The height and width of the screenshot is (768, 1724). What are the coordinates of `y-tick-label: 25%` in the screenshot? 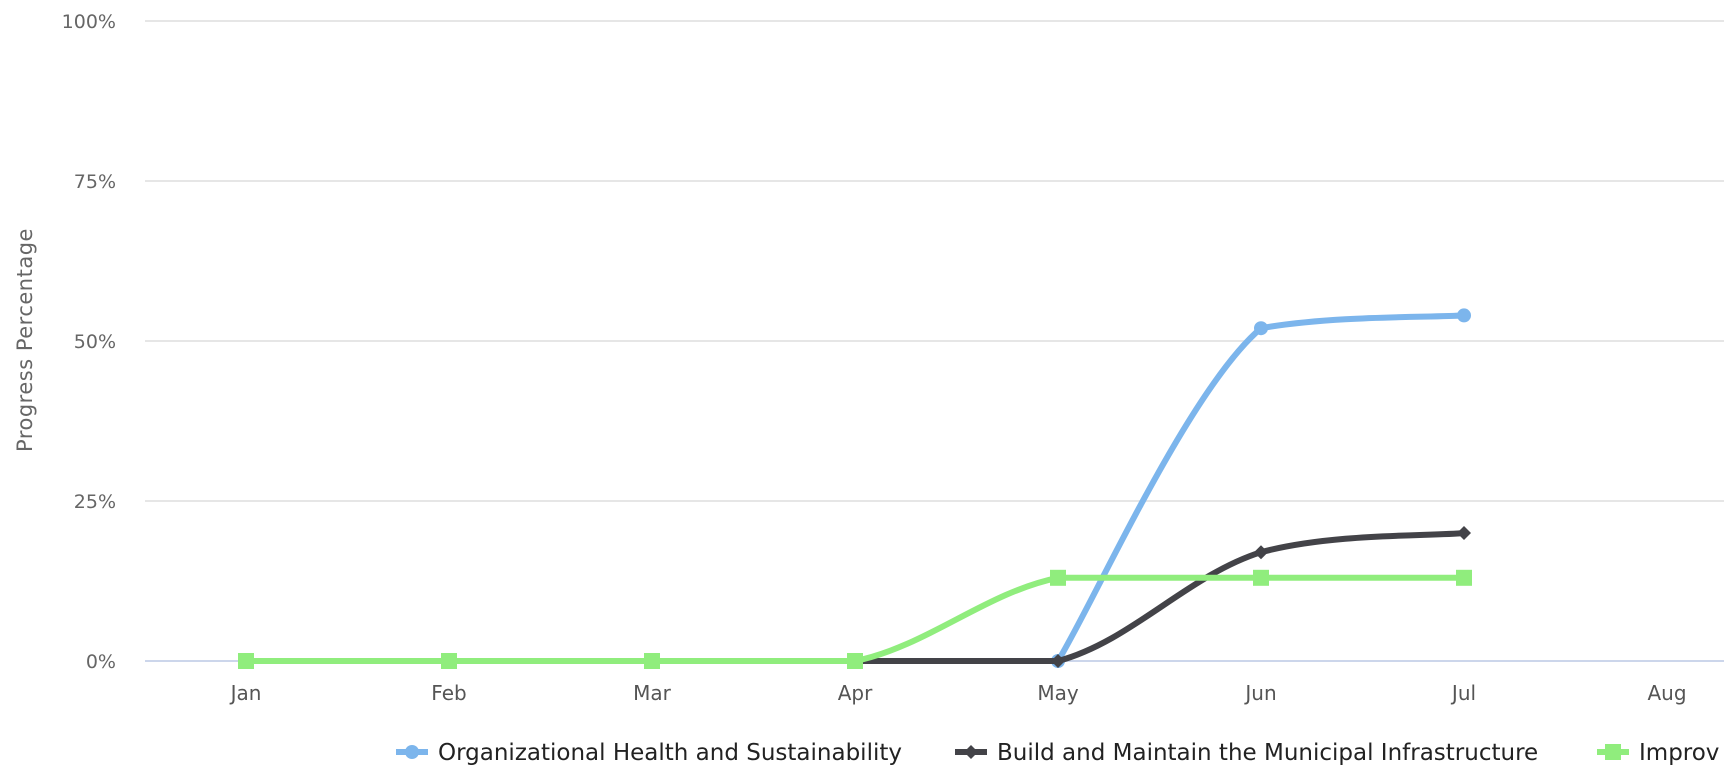 It's located at (95, 502).